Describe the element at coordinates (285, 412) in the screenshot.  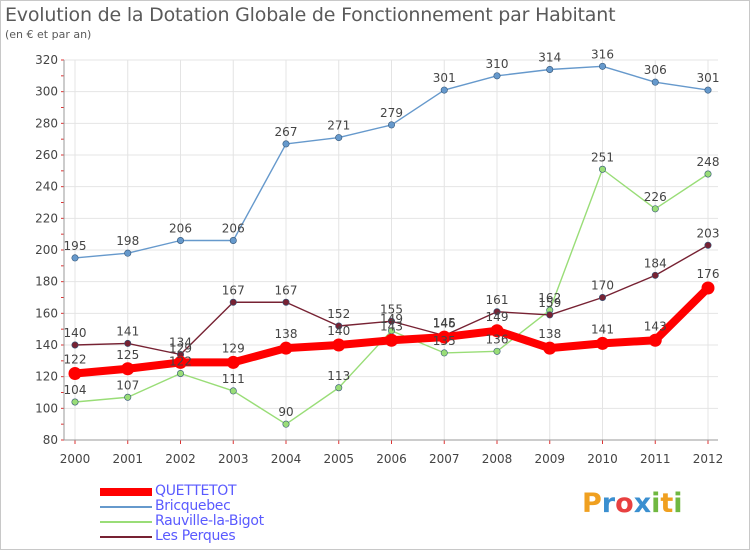
I see `data-label-rauville-la-bigot: 90` at that location.